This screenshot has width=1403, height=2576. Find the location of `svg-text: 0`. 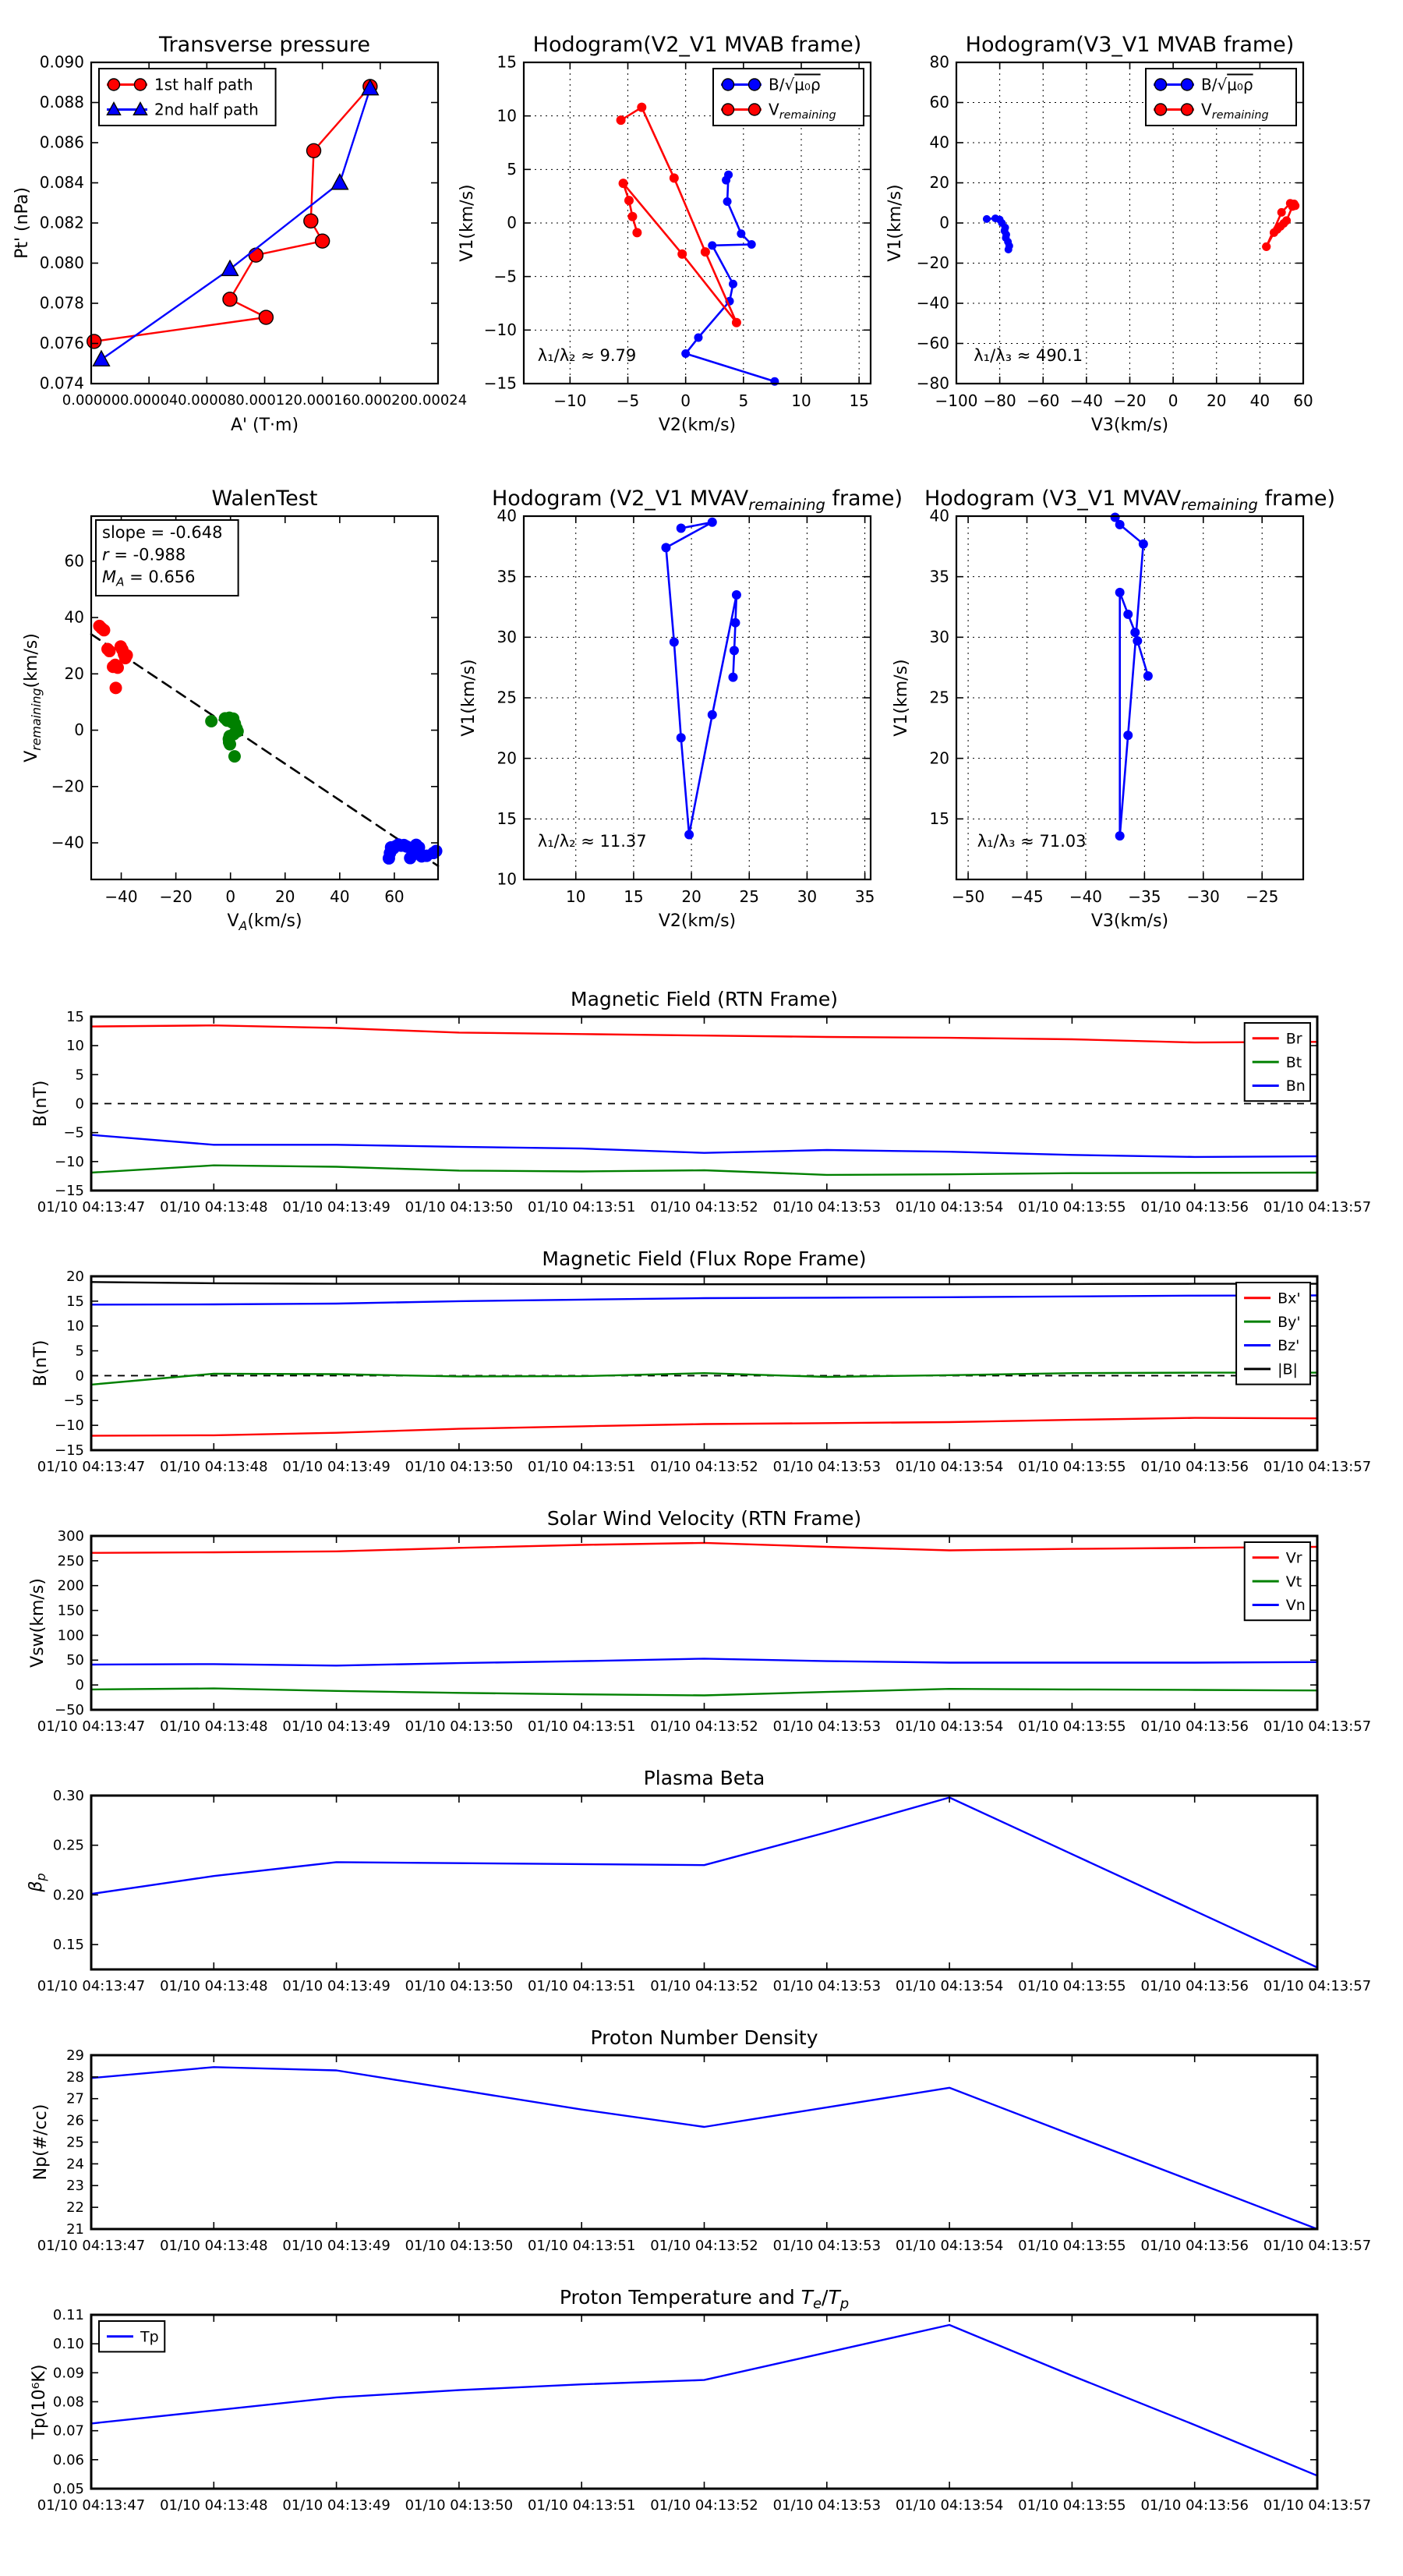

svg-text: 0 is located at coordinates (685, 400).